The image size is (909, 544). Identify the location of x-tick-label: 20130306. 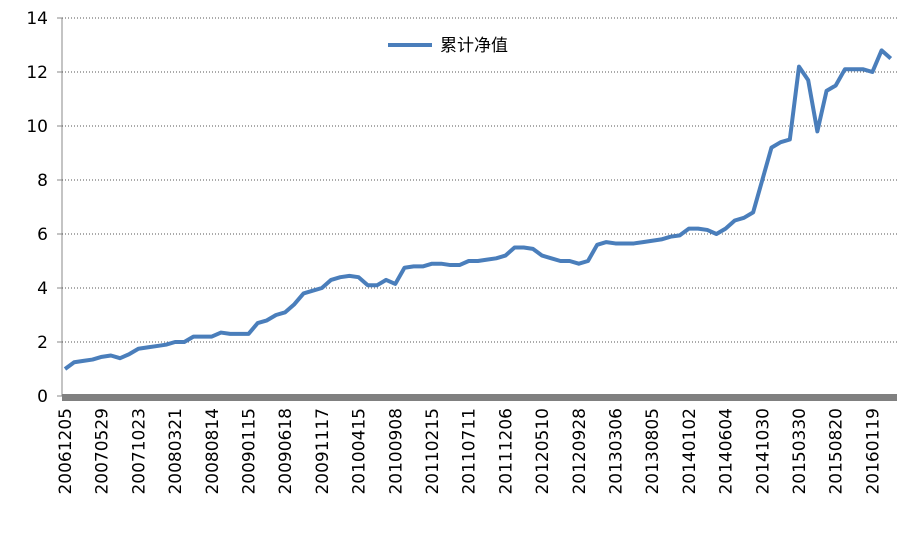
(617, 451).